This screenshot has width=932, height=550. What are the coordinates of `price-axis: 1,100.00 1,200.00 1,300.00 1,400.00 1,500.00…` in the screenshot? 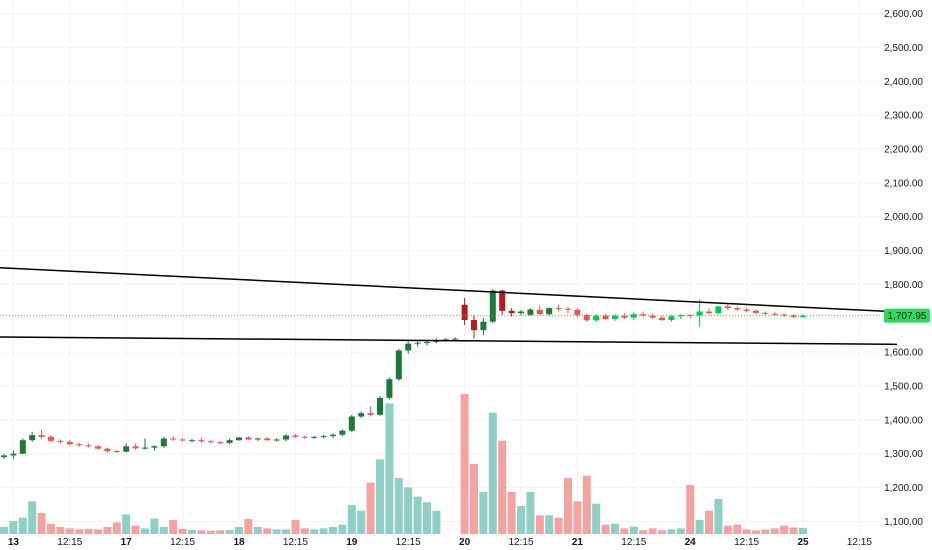 It's located at (903, 268).